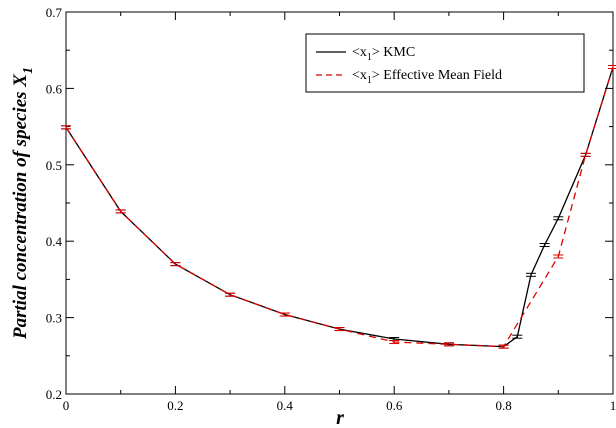  I want to click on legend-box, so click(445, 63).